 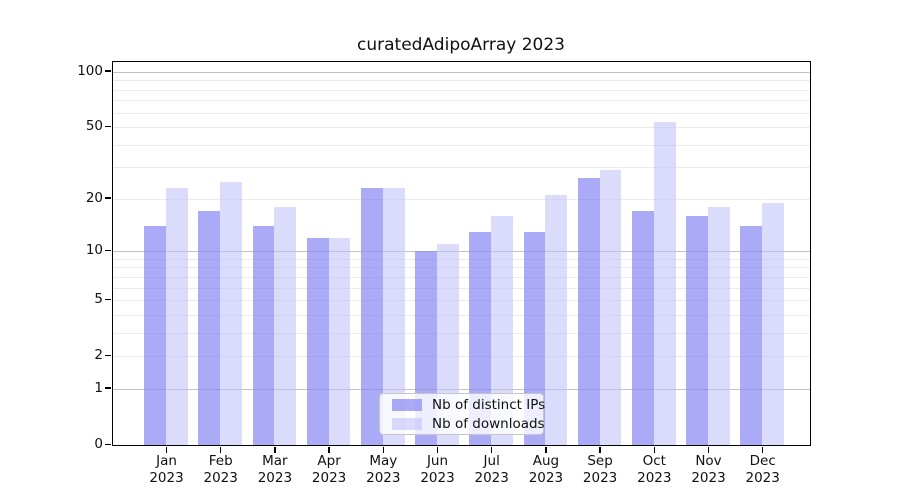 I want to click on legend-label-distinct-ips: Nb of distinct IPs, so click(x=489, y=404).